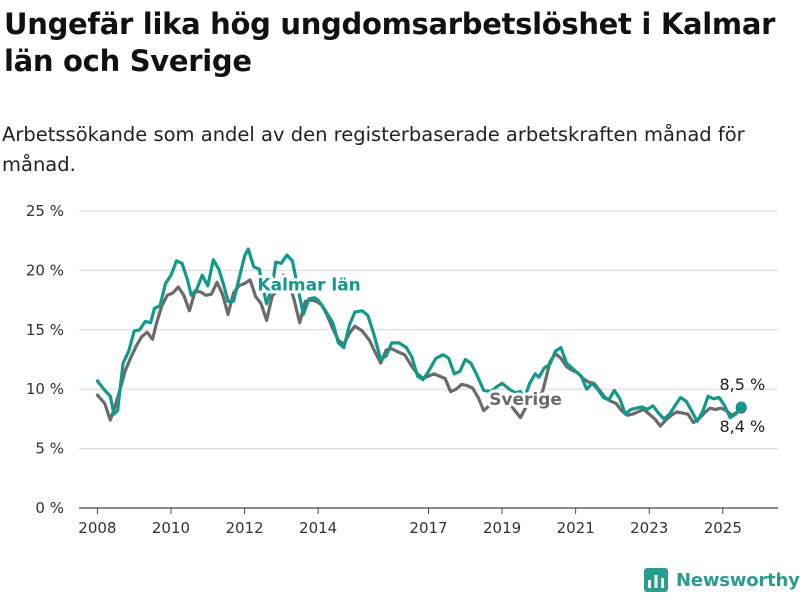 This screenshot has width=800, height=600. I want to click on x-tick-label: 2021, so click(576, 528).